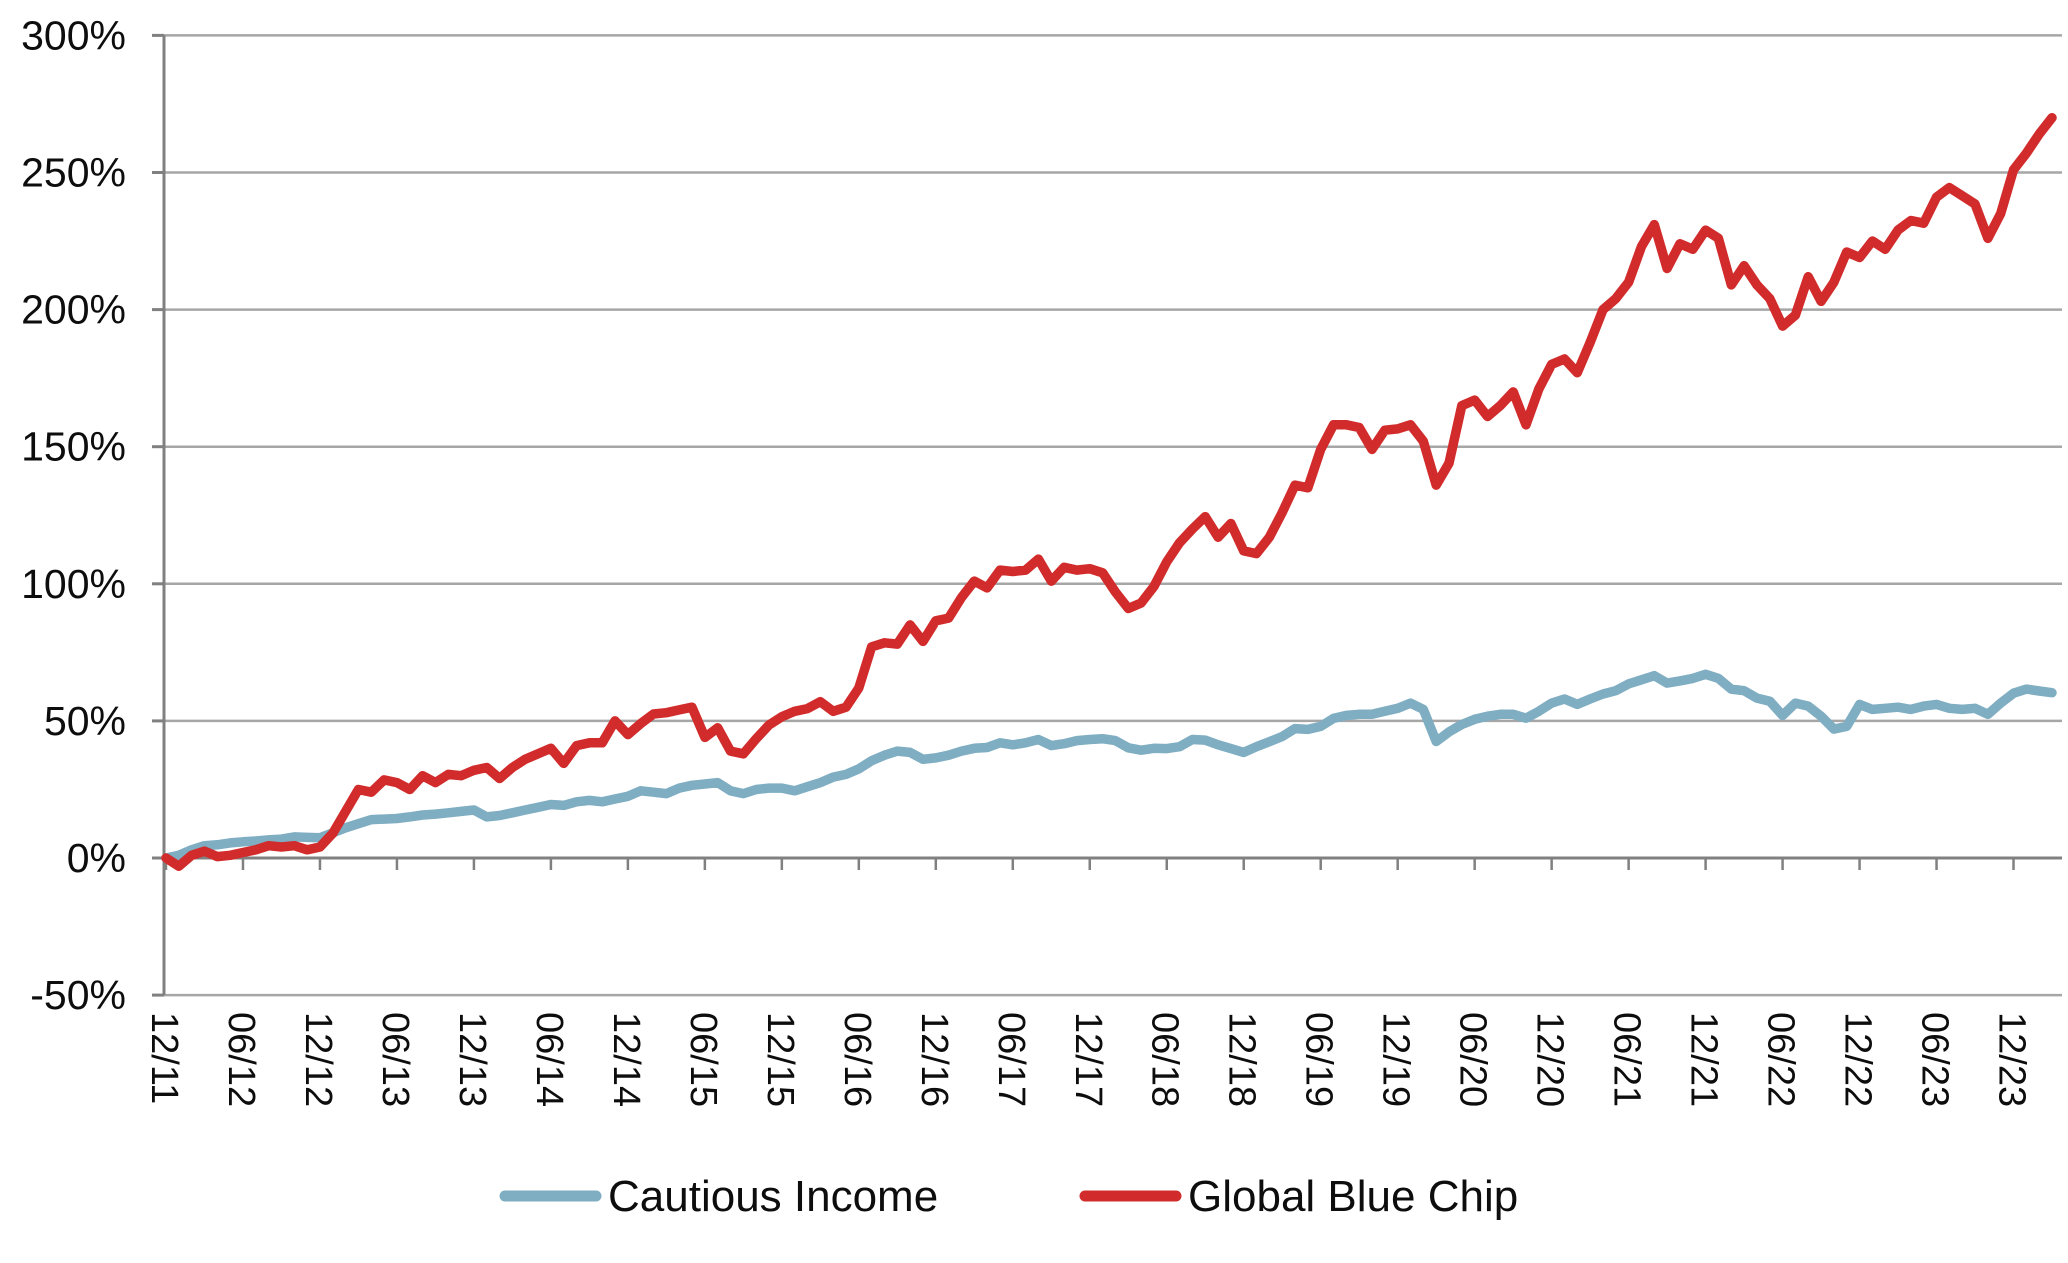  What do you see at coordinates (2012, 1059) in the screenshot?
I see `x-tick-label: 12/23` at bounding box center [2012, 1059].